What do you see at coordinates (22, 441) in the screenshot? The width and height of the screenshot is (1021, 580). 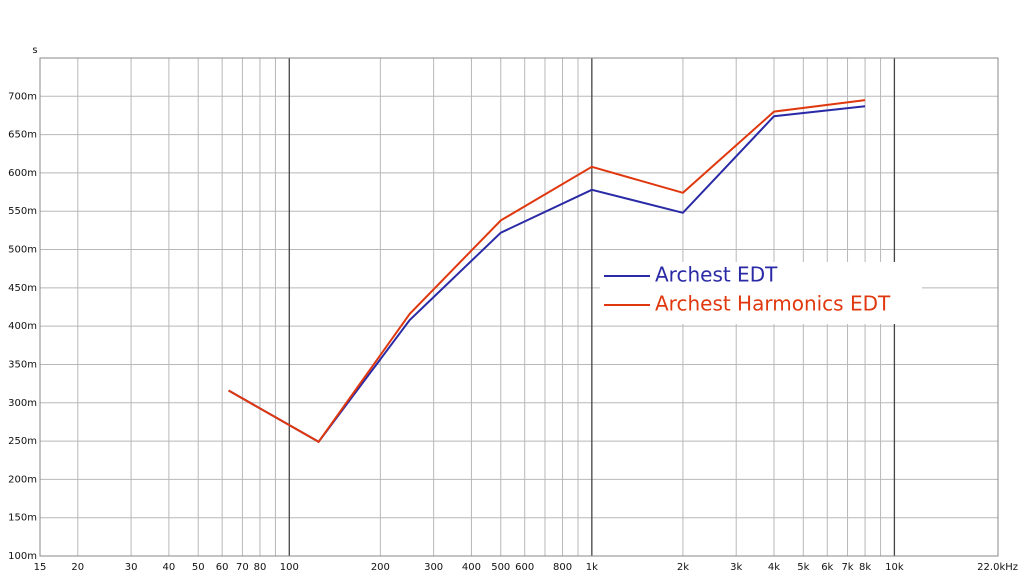 I see `y-tick-label: 250m` at bounding box center [22, 441].